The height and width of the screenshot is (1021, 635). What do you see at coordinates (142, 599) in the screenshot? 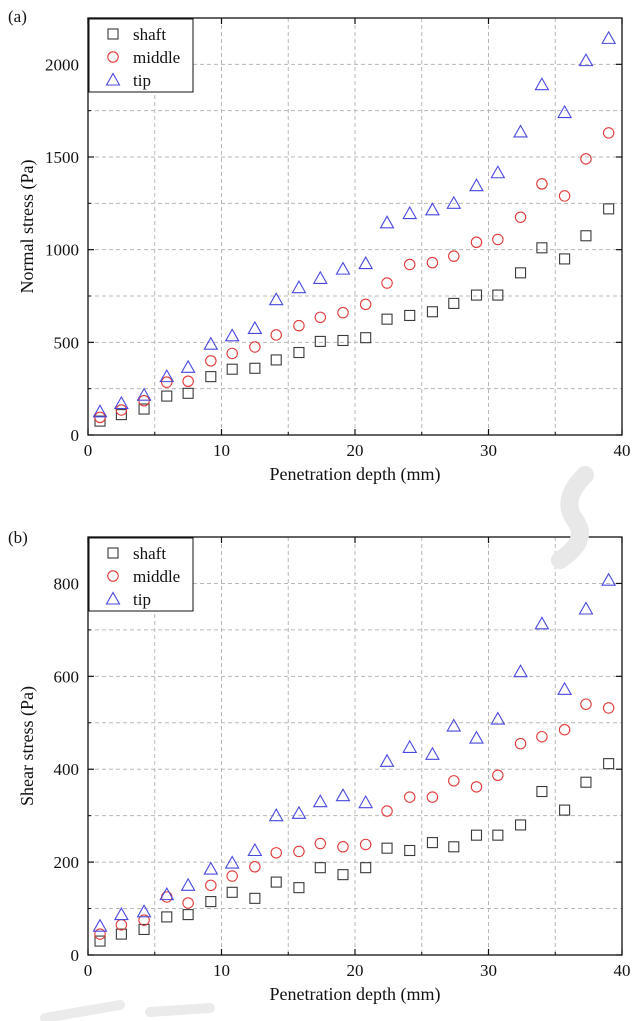
I see `legend-label-tip: tip` at bounding box center [142, 599].